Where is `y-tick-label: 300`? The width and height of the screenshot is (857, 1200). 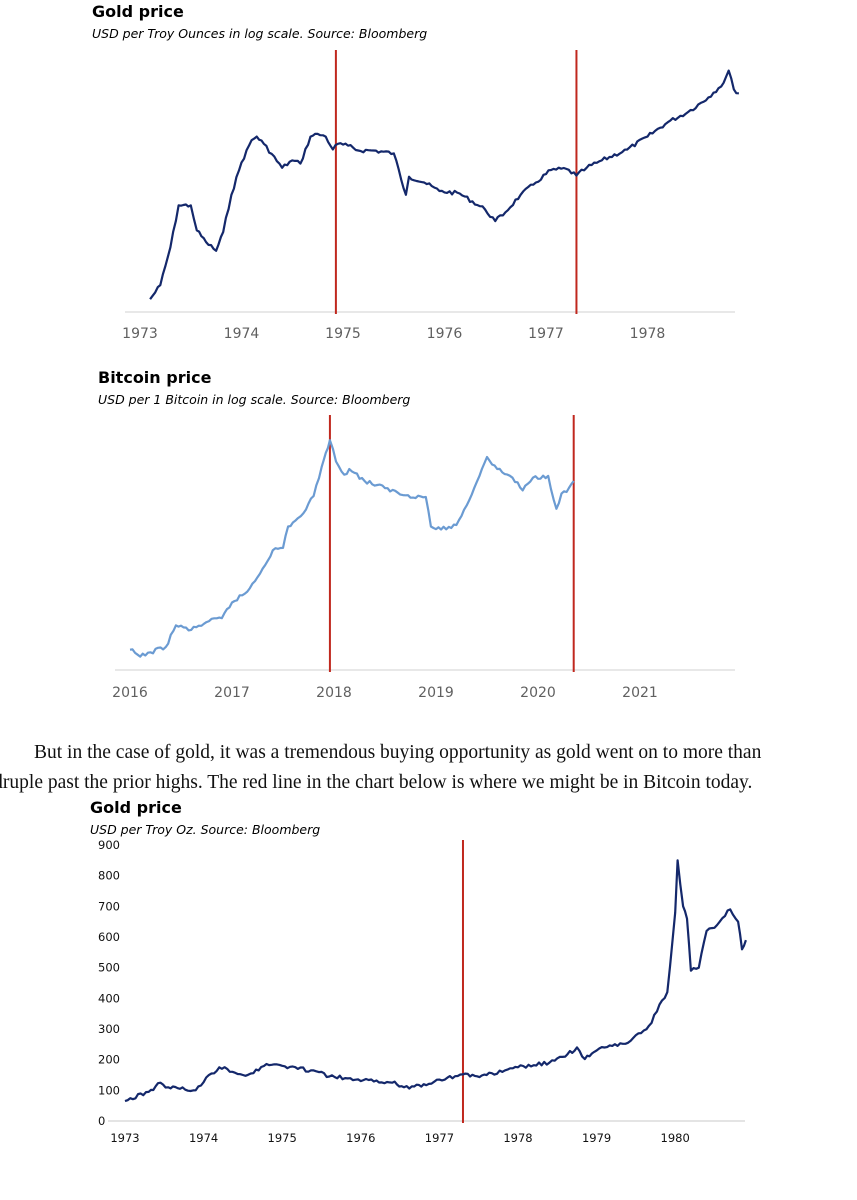
y-tick-label: 300 is located at coordinates (109, 1029).